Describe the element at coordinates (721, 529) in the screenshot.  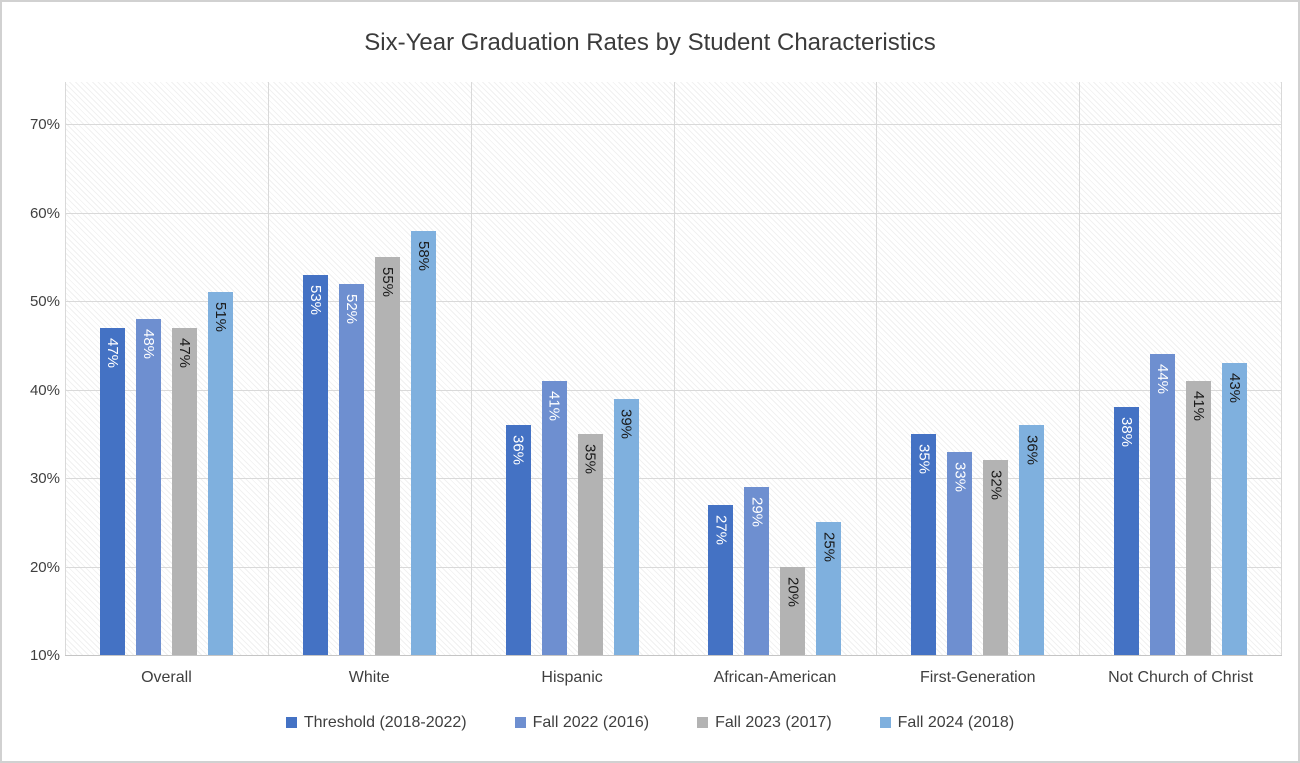
I see `bar-label: 27%` at that location.